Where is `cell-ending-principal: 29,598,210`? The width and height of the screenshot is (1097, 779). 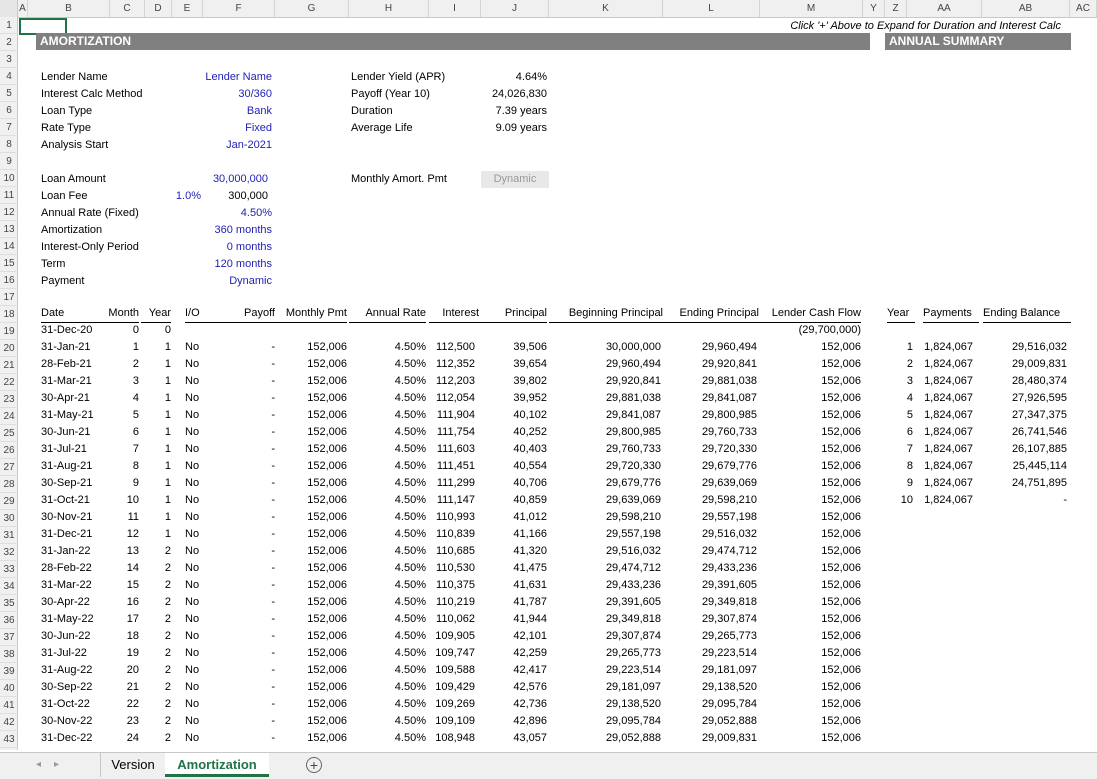
cell-ending-principal: 29,598,210 is located at coordinates (729, 500).